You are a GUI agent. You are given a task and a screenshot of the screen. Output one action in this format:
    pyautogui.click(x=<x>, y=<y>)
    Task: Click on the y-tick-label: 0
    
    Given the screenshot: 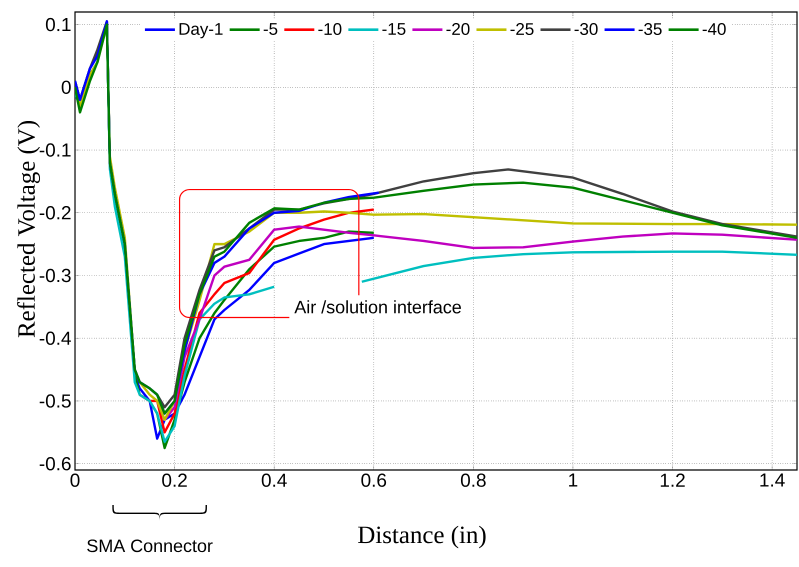 What is the action you would take?
    pyautogui.click(x=66, y=87)
    